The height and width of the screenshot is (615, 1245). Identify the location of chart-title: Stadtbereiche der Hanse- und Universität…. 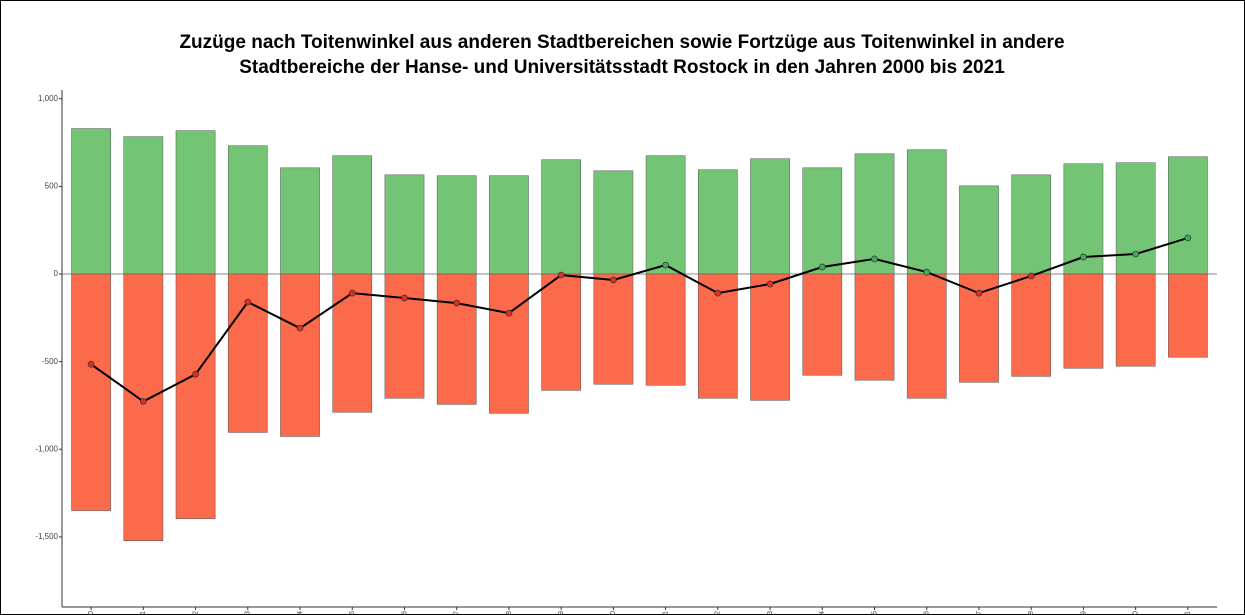
(622, 67).